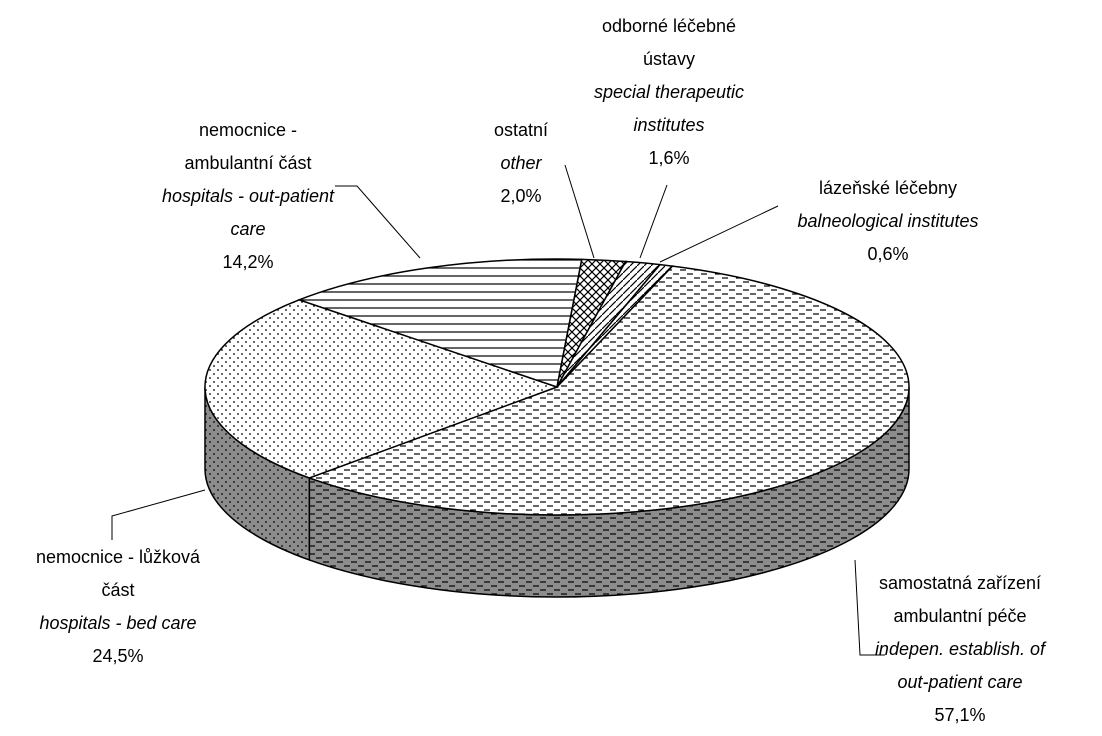  What do you see at coordinates (118, 656) in the screenshot?
I see `value-label: 24,5%` at bounding box center [118, 656].